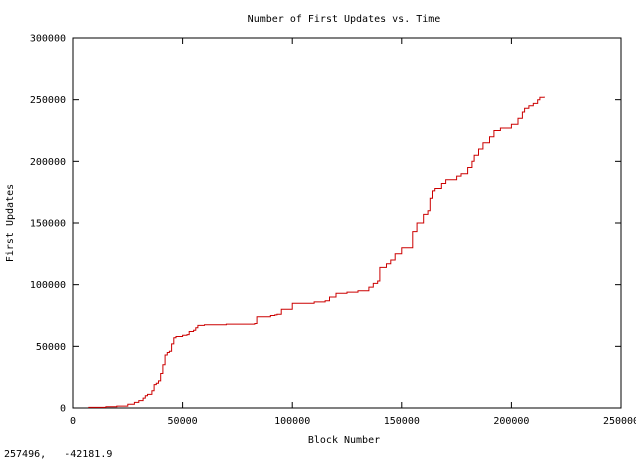  What do you see at coordinates (402, 421) in the screenshot?
I see `x-tick-label: 150000` at bounding box center [402, 421].